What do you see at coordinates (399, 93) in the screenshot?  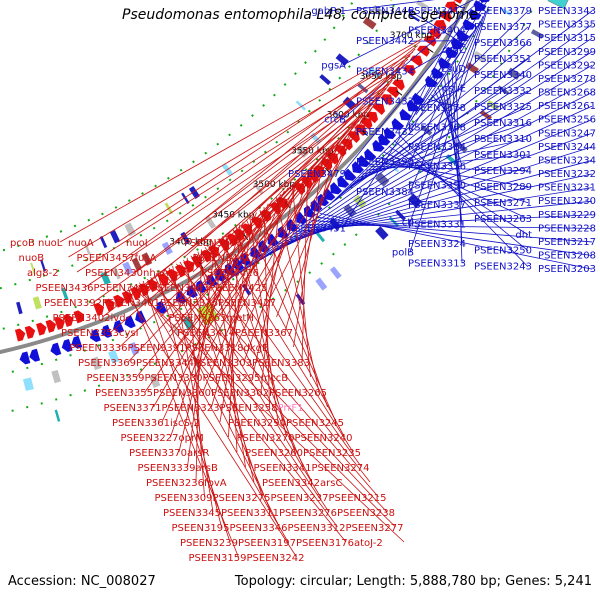 I see `scale-tick` at bounding box center [399, 93].